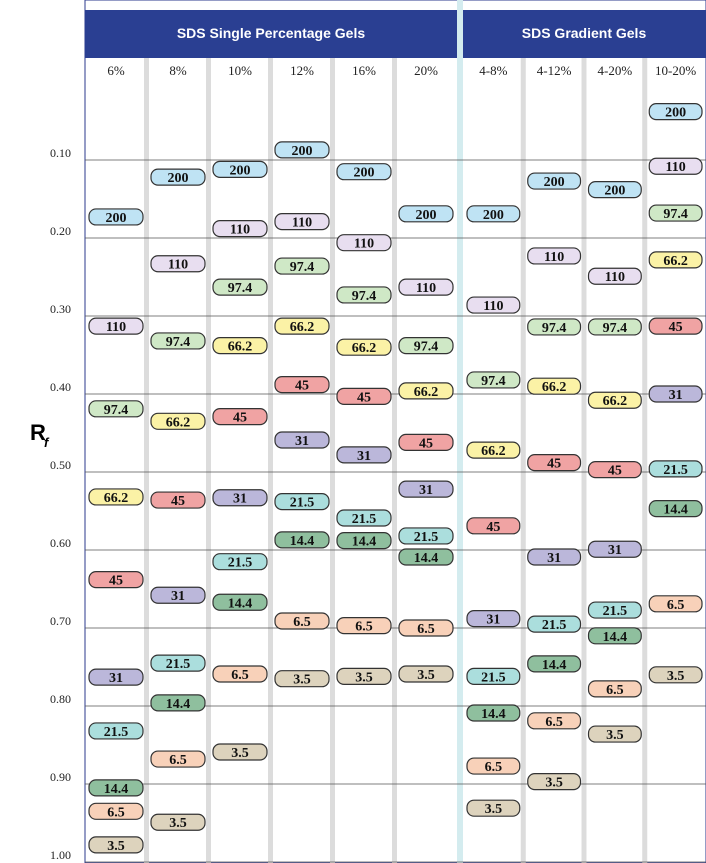  Describe the element at coordinates (60, 543) in the screenshot. I see `y-tick-label: 0.60` at that location.